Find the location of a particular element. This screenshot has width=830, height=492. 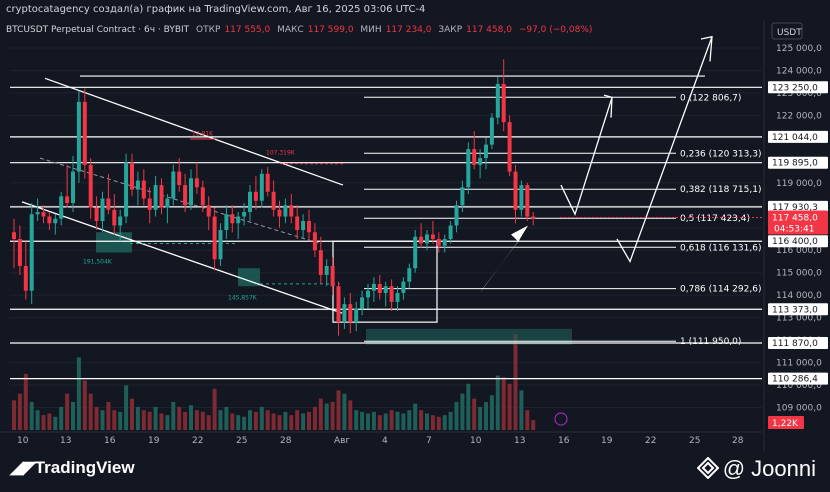

currency-label: USDT is located at coordinates (789, 33).